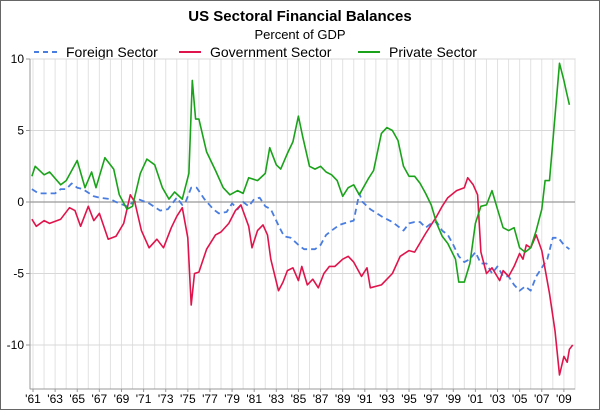 Image resolution: width=600 pixels, height=410 pixels. I want to click on x-tick-label: '09, so click(564, 399).